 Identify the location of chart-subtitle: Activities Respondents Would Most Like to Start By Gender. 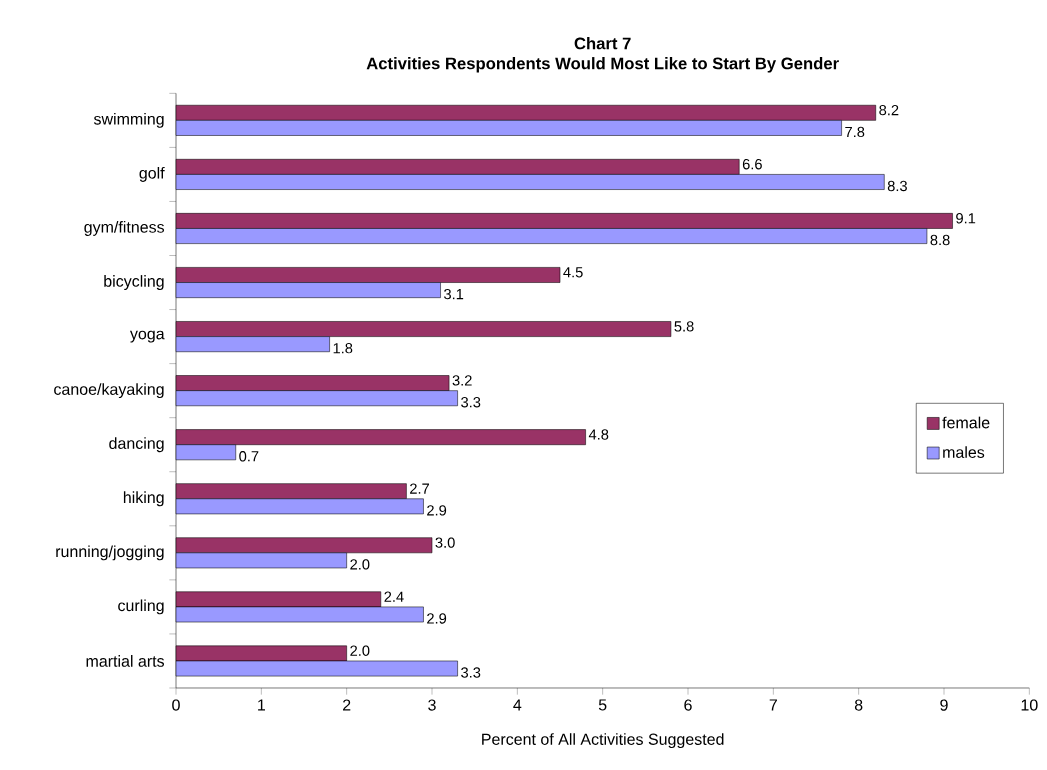
(602, 65).